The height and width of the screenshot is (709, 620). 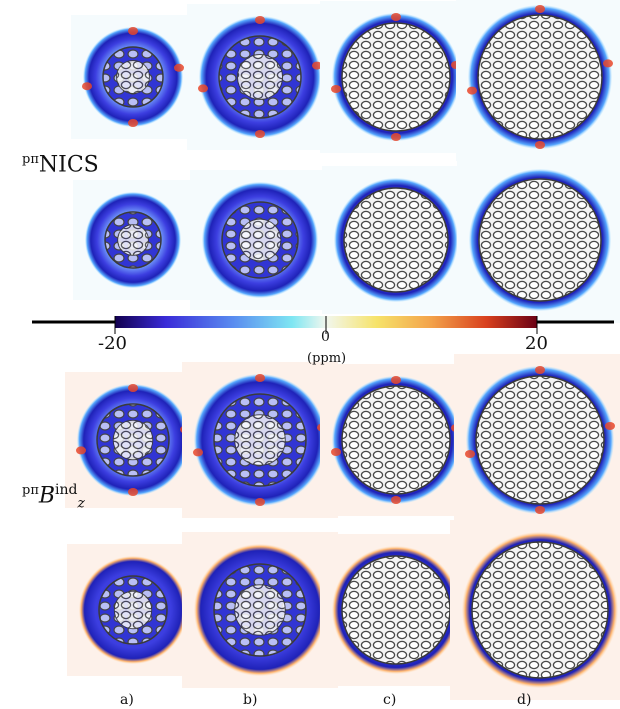 I want to click on colorbar, so click(x=323, y=325).